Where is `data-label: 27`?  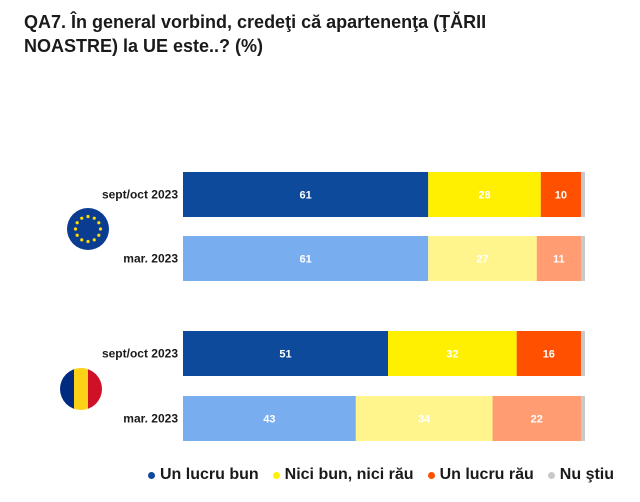
data-label: 27 is located at coordinates (482, 260).